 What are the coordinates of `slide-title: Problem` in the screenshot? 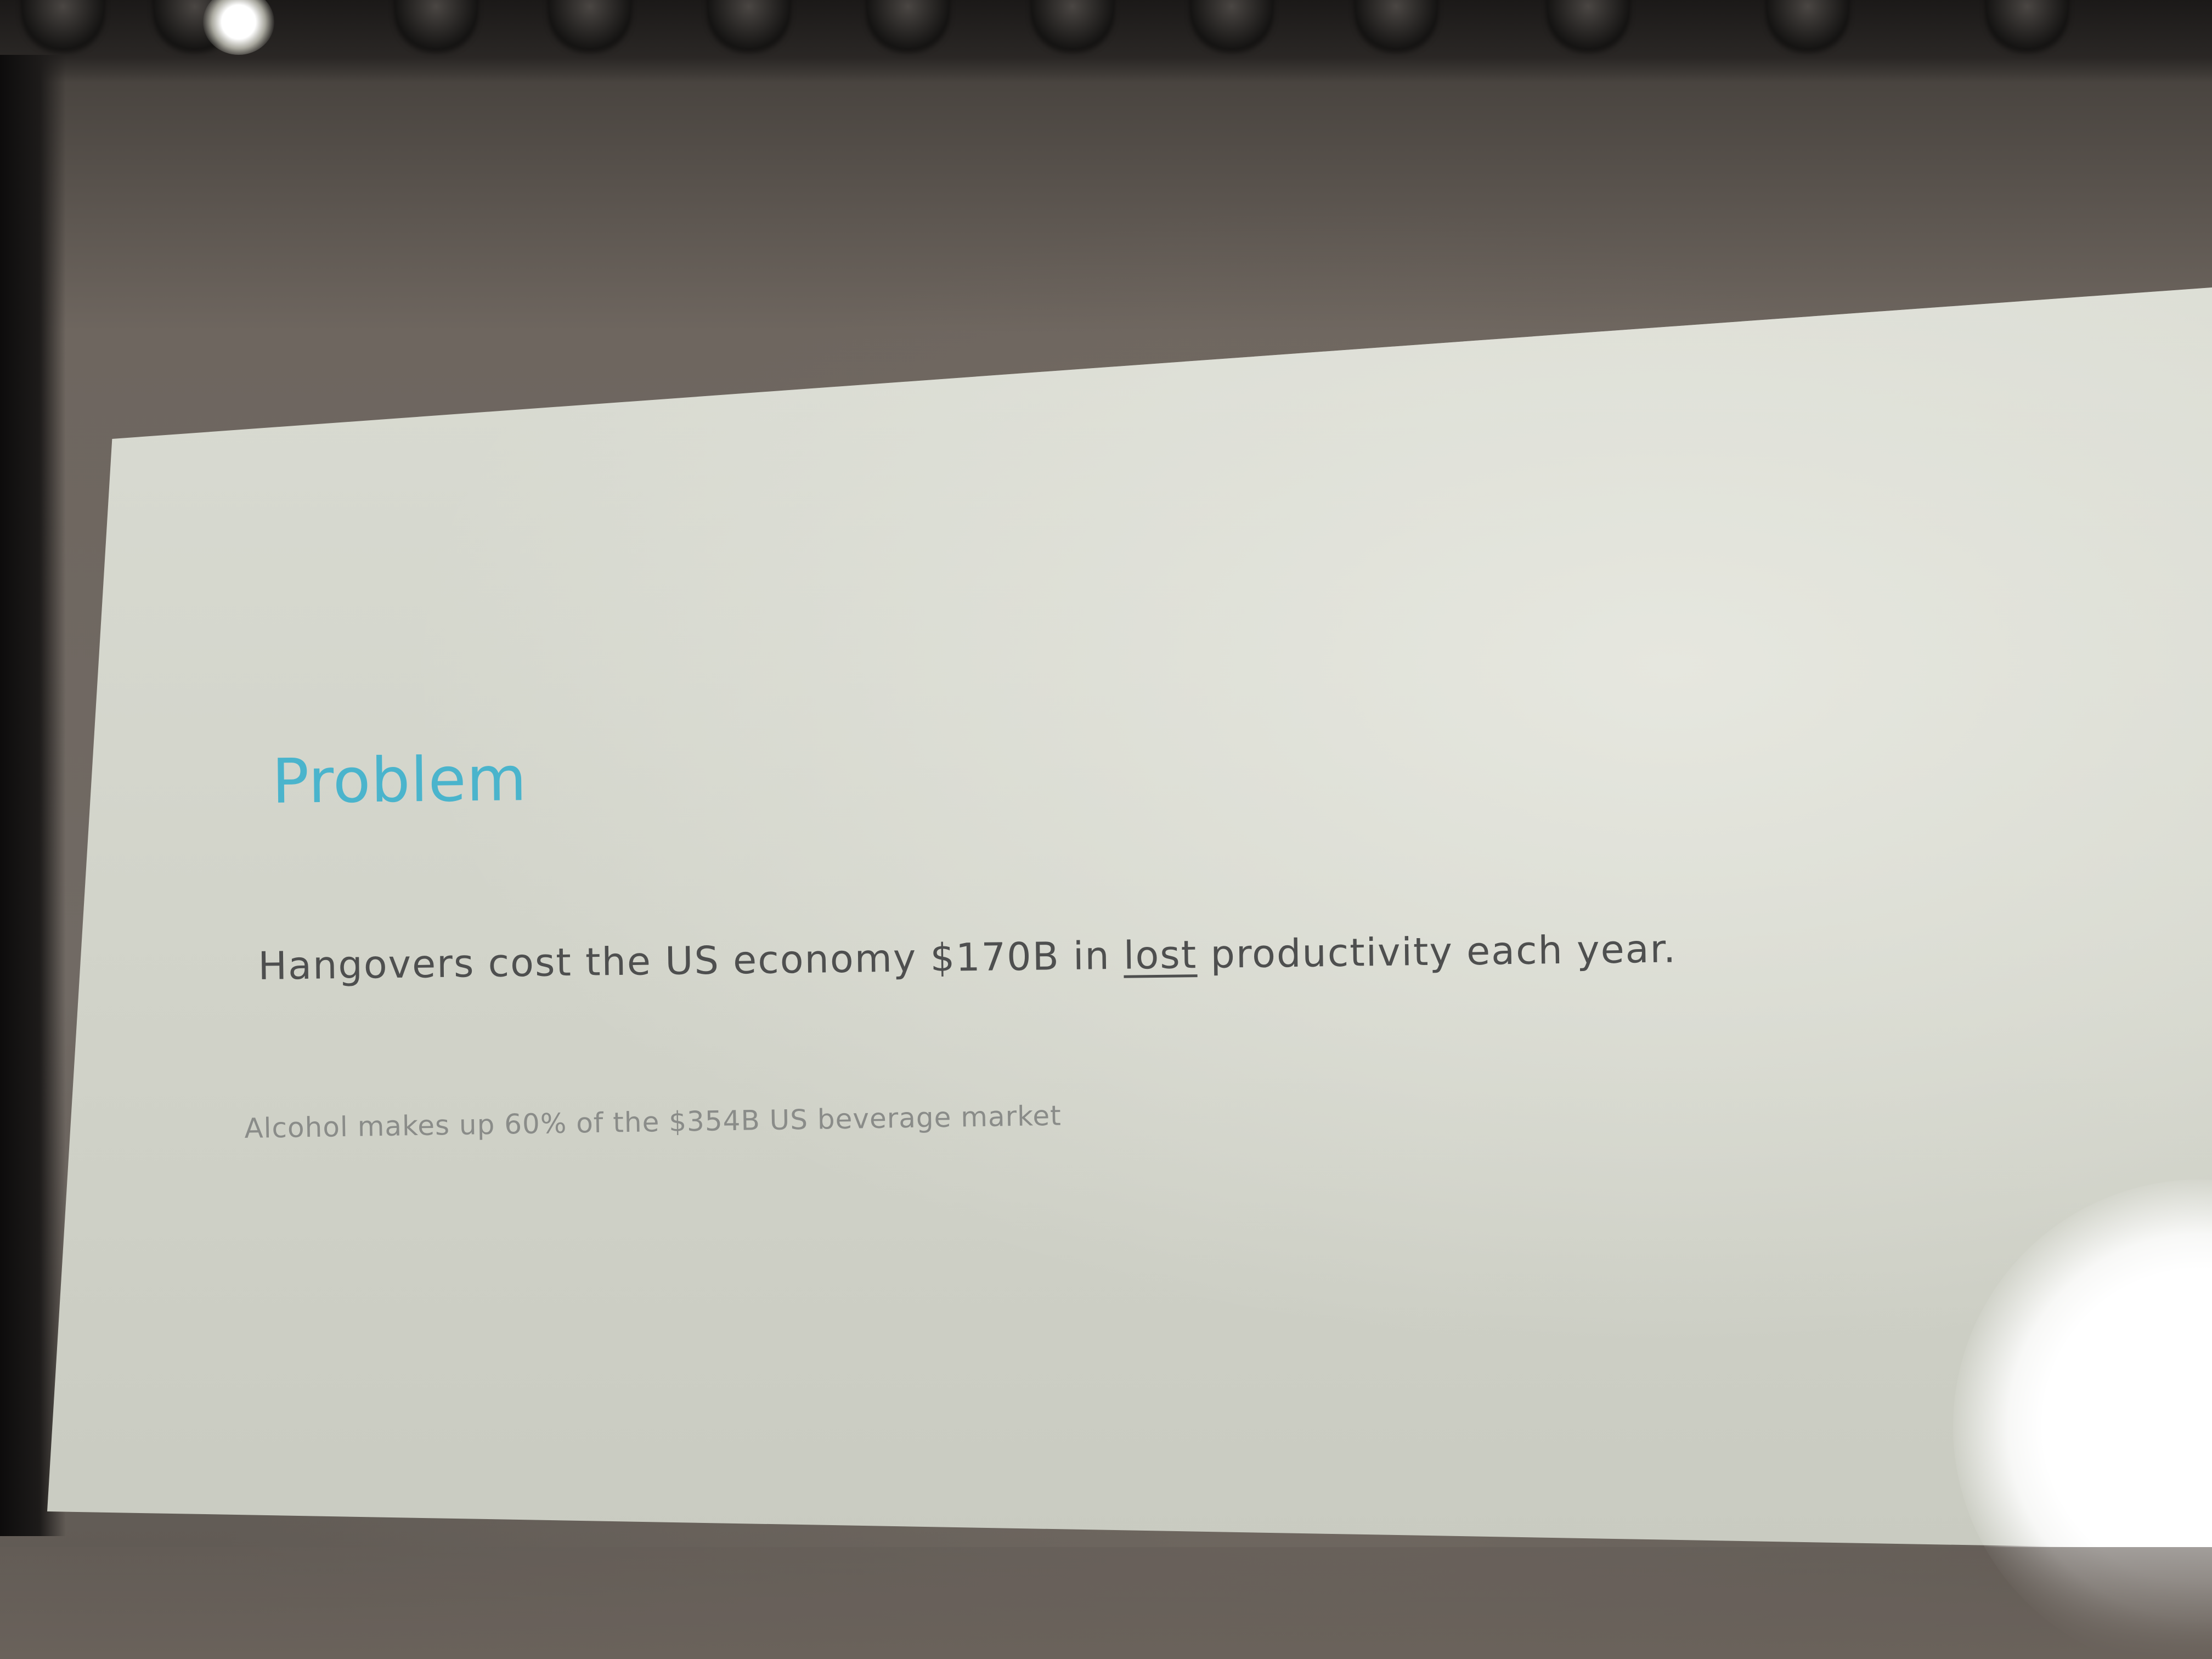 It's located at (400, 780).